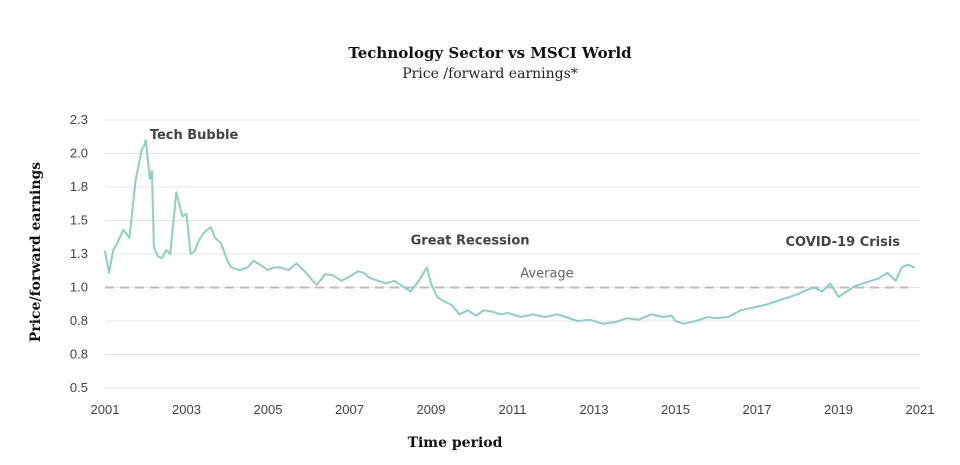  I want to click on chart-subtitle: Price /forward earnings*, so click(490, 74).